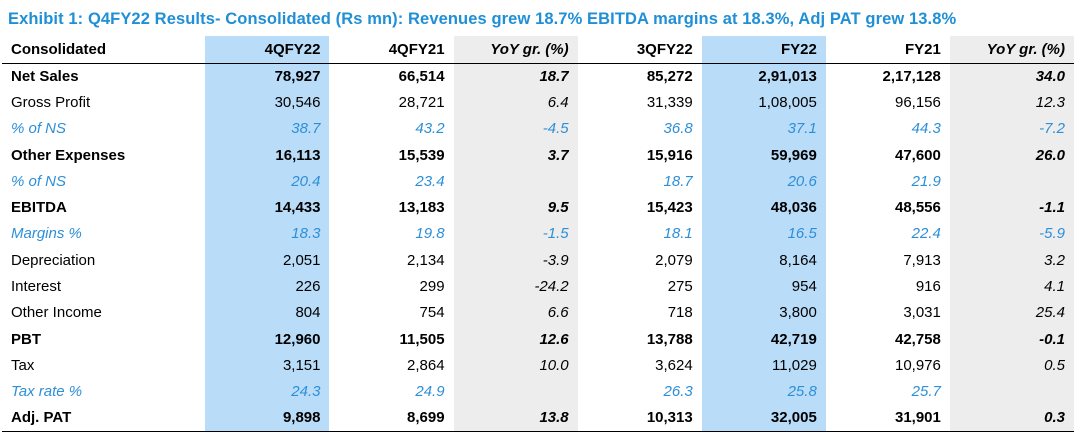 Image resolution: width=1080 pixels, height=441 pixels. What do you see at coordinates (267, 76) in the screenshot?
I see `cell-4qfy22: 78,927` at bounding box center [267, 76].